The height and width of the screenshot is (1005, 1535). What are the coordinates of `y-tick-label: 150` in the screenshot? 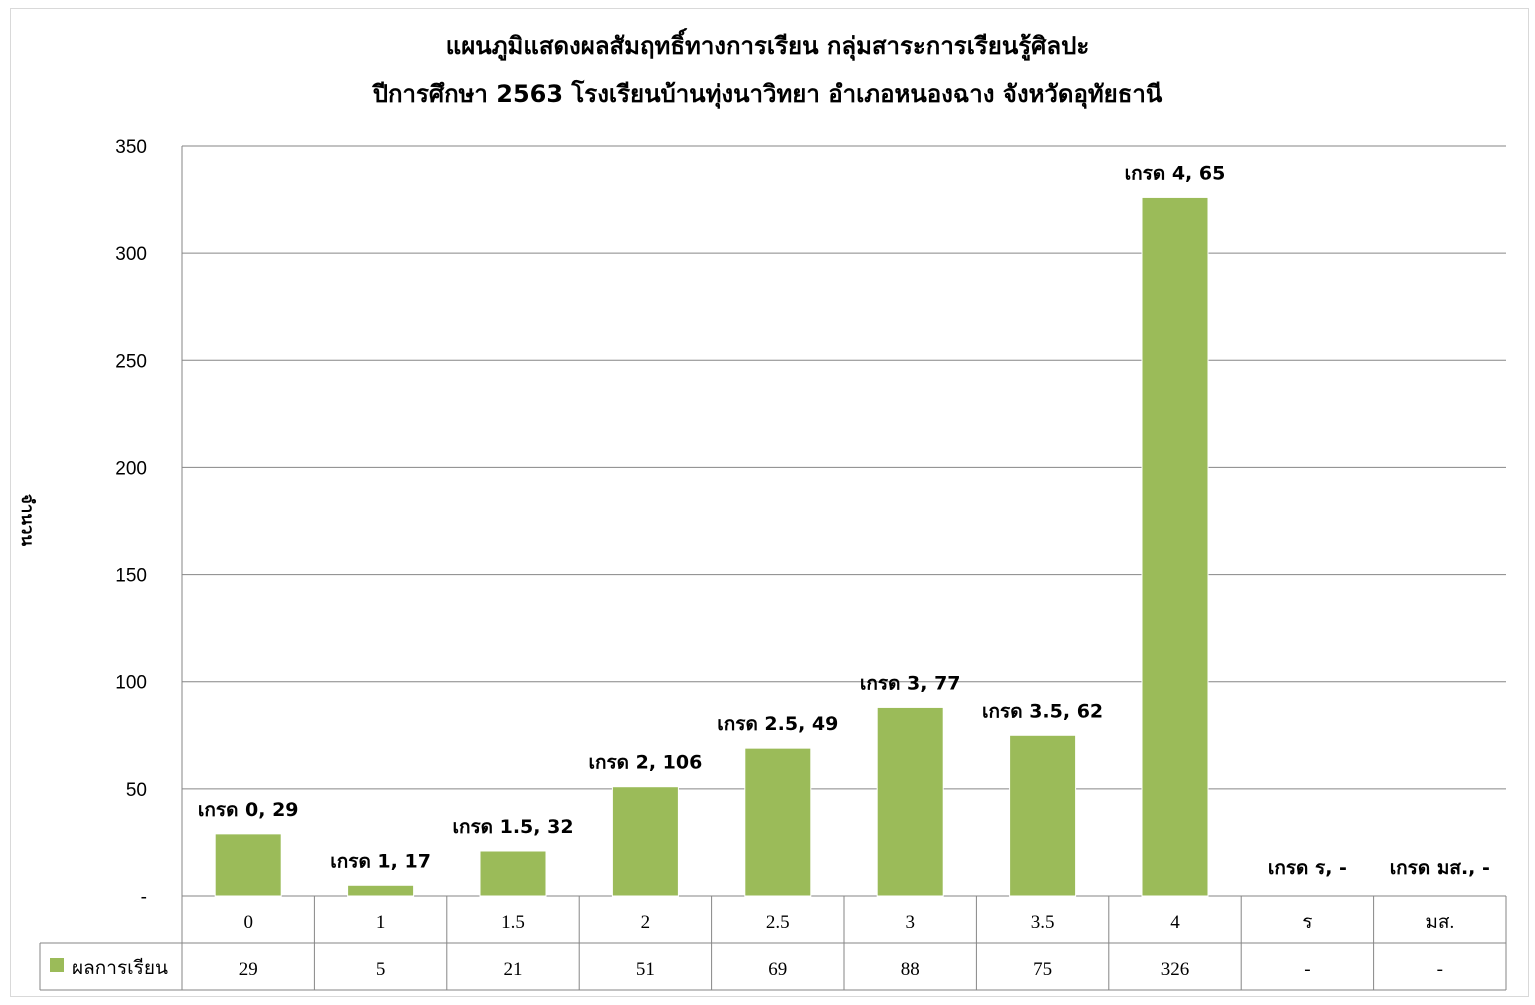 It's located at (131, 576).